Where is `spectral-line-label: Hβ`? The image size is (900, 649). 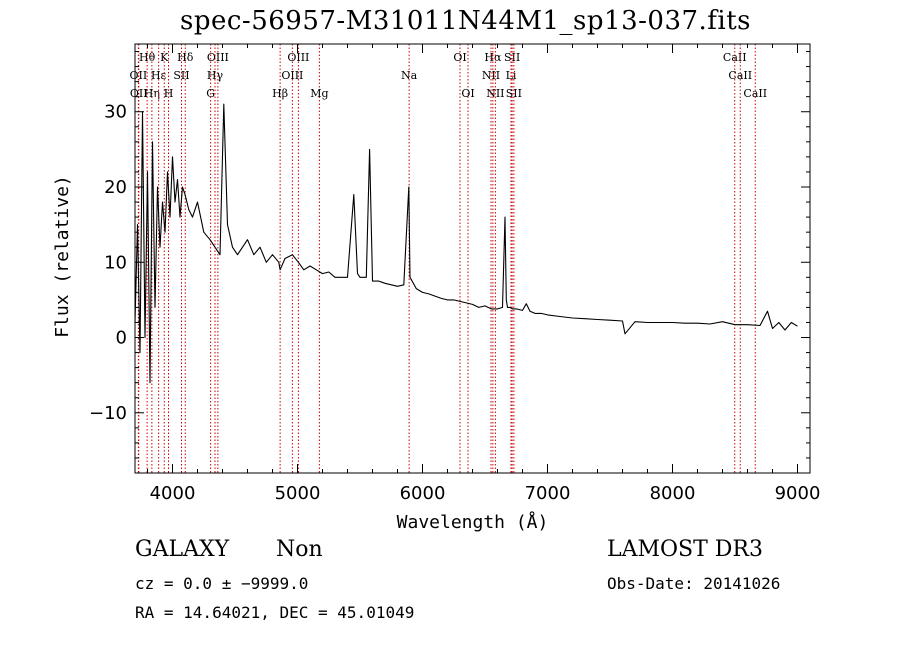 spectral-line-label: Hβ is located at coordinates (280, 93).